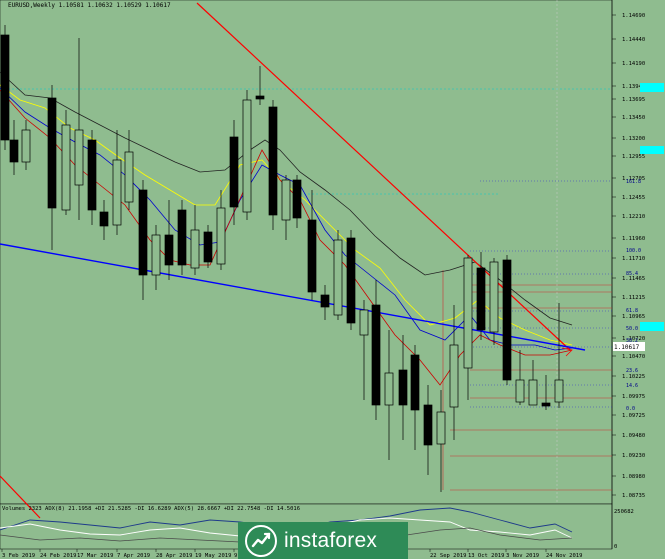  What do you see at coordinates (522, 556) in the screenshot?
I see `time-axis-label: 3 Nov 2019` at bounding box center [522, 556].